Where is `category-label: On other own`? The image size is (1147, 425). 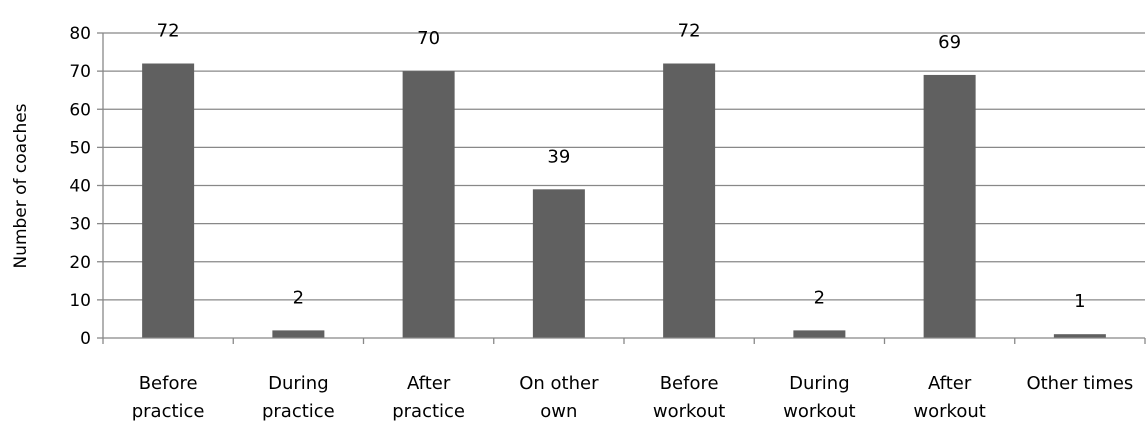 category-label: On other own is located at coordinates (559, 397).